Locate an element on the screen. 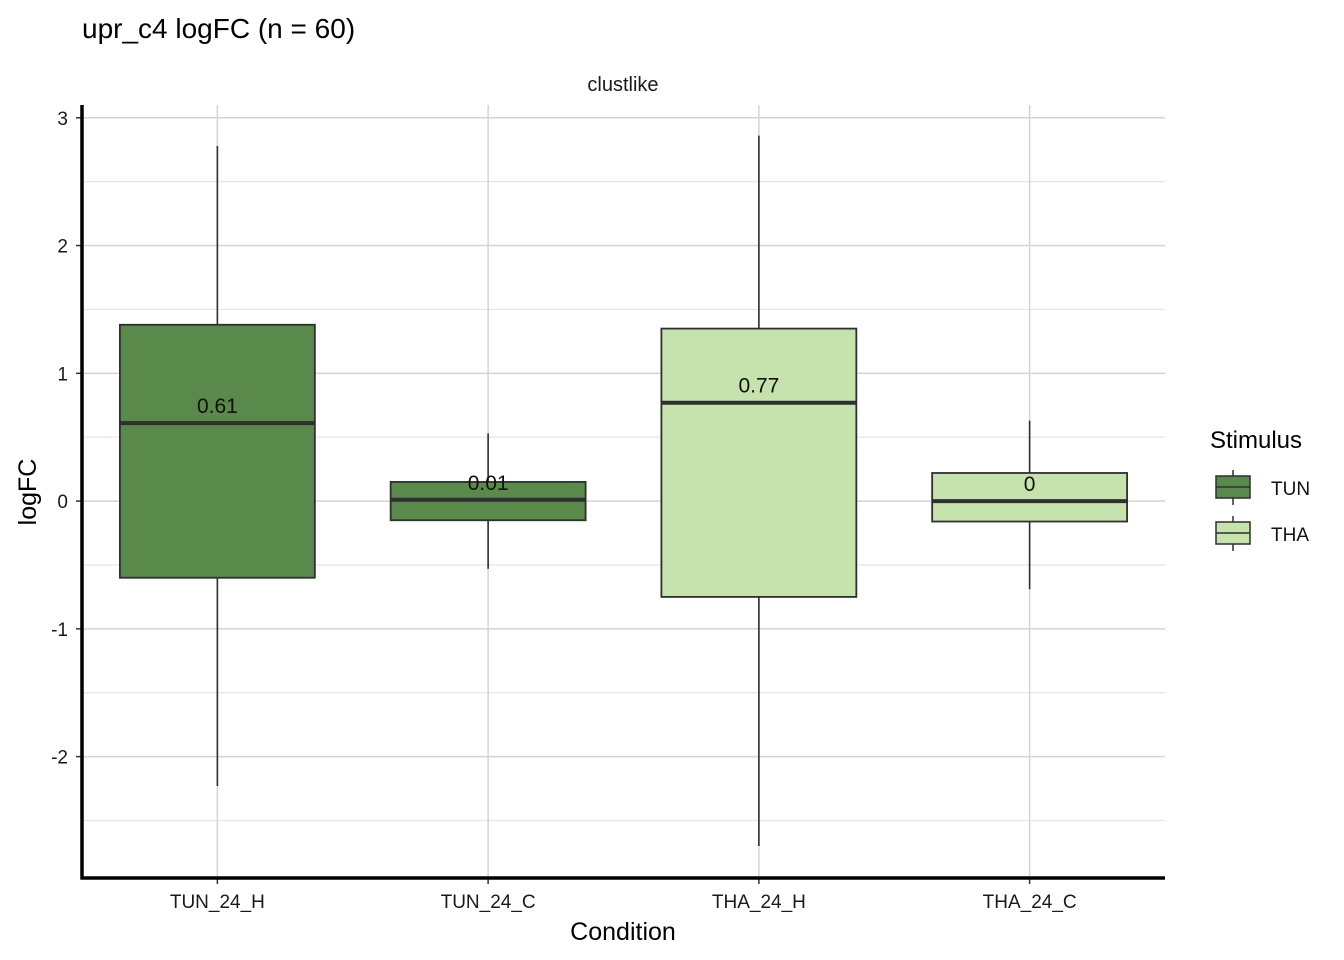 The width and height of the screenshot is (1344, 960). legend-label-tun: TUN is located at coordinates (1290, 489).